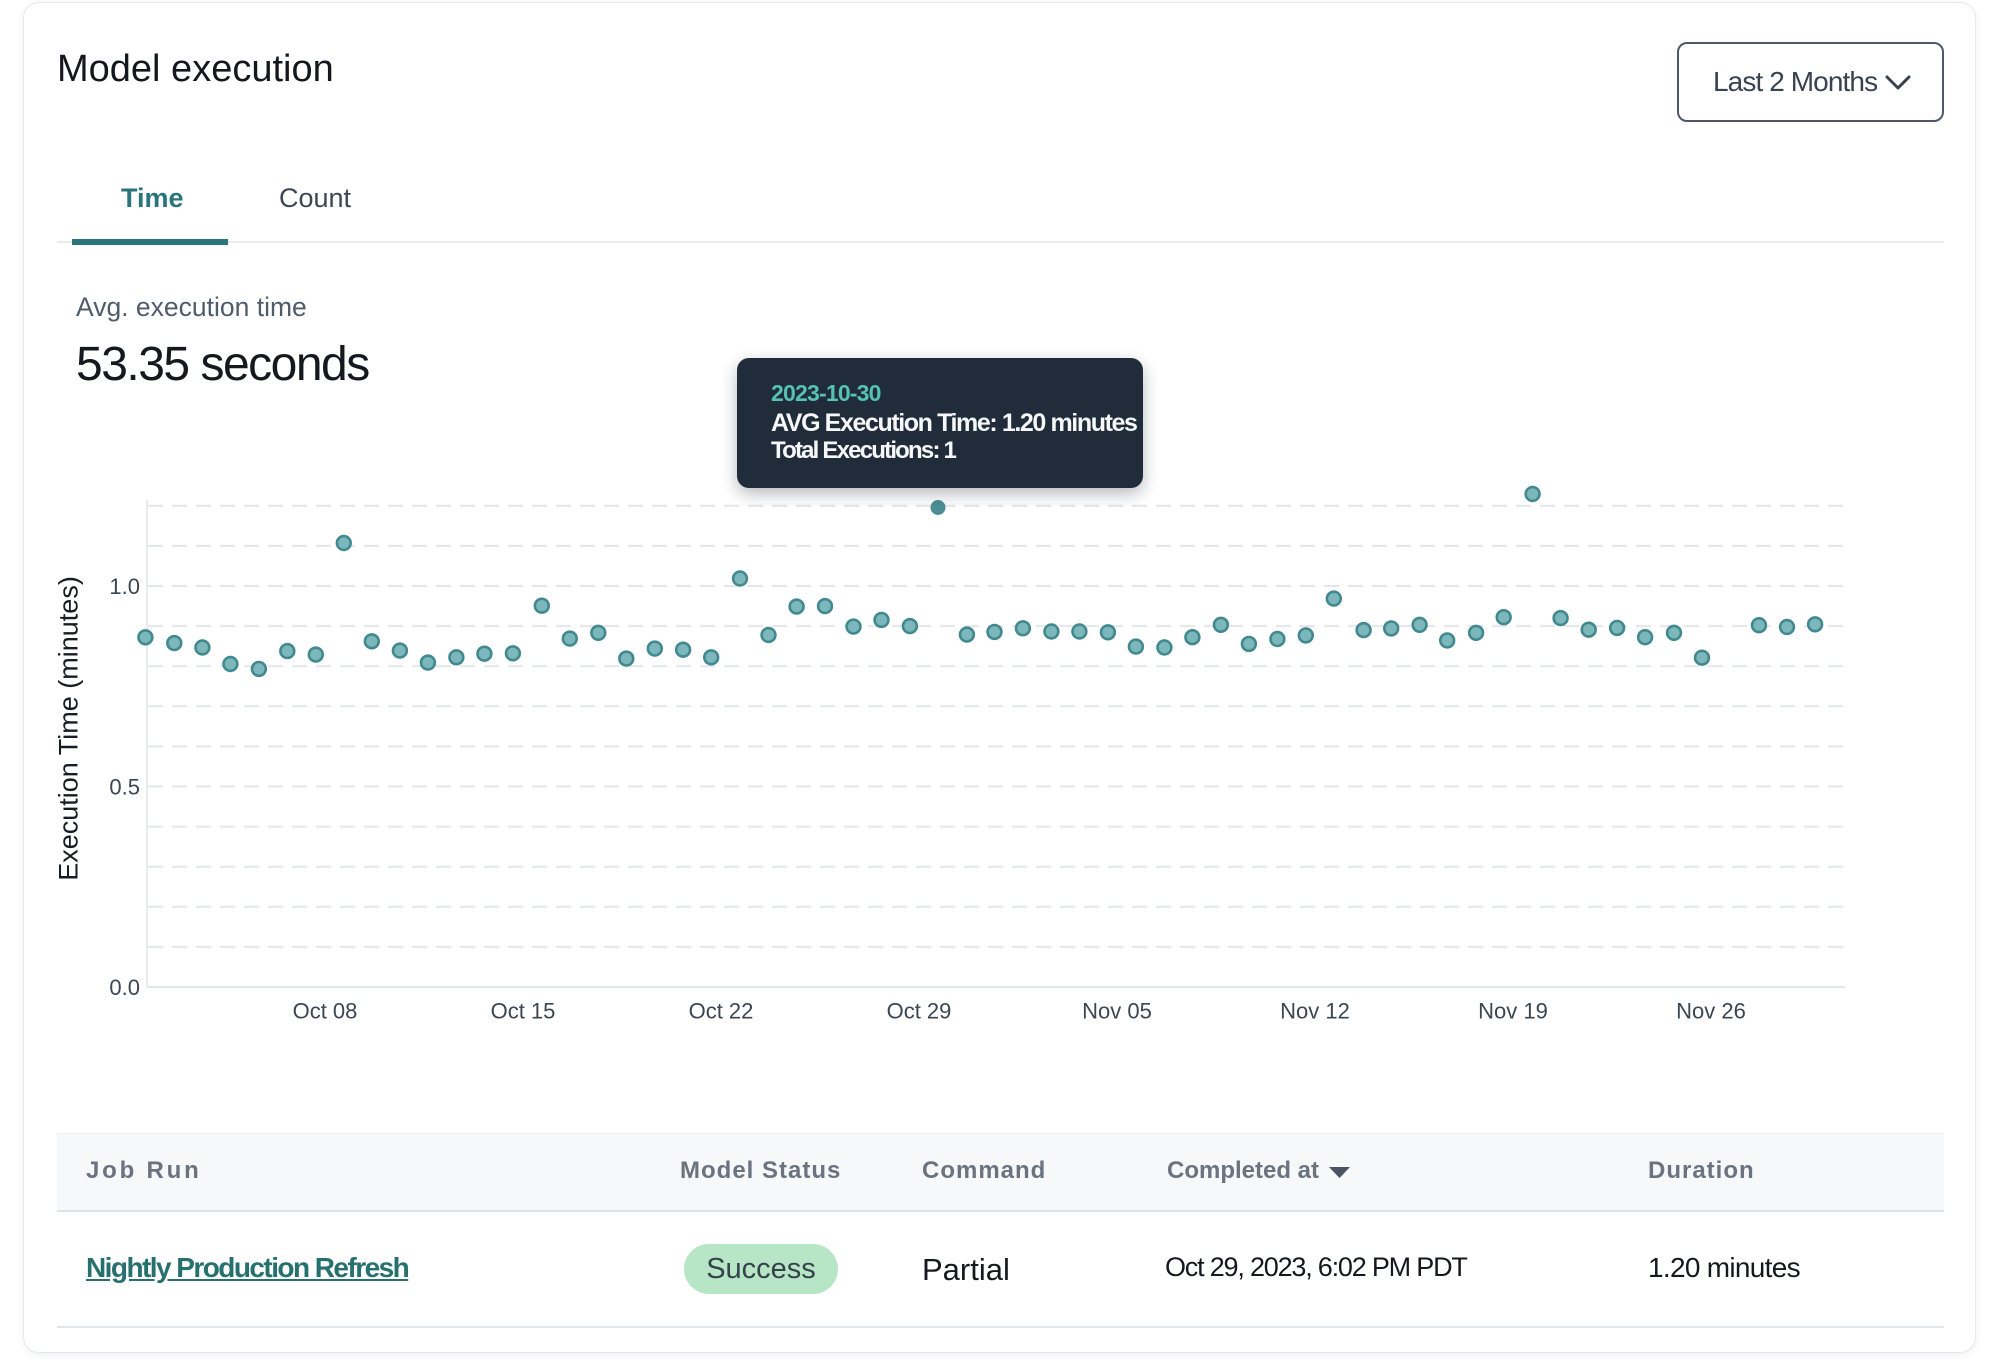  What do you see at coordinates (1315, 1011) in the screenshot?
I see `svg-text: Nov 12` at bounding box center [1315, 1011].